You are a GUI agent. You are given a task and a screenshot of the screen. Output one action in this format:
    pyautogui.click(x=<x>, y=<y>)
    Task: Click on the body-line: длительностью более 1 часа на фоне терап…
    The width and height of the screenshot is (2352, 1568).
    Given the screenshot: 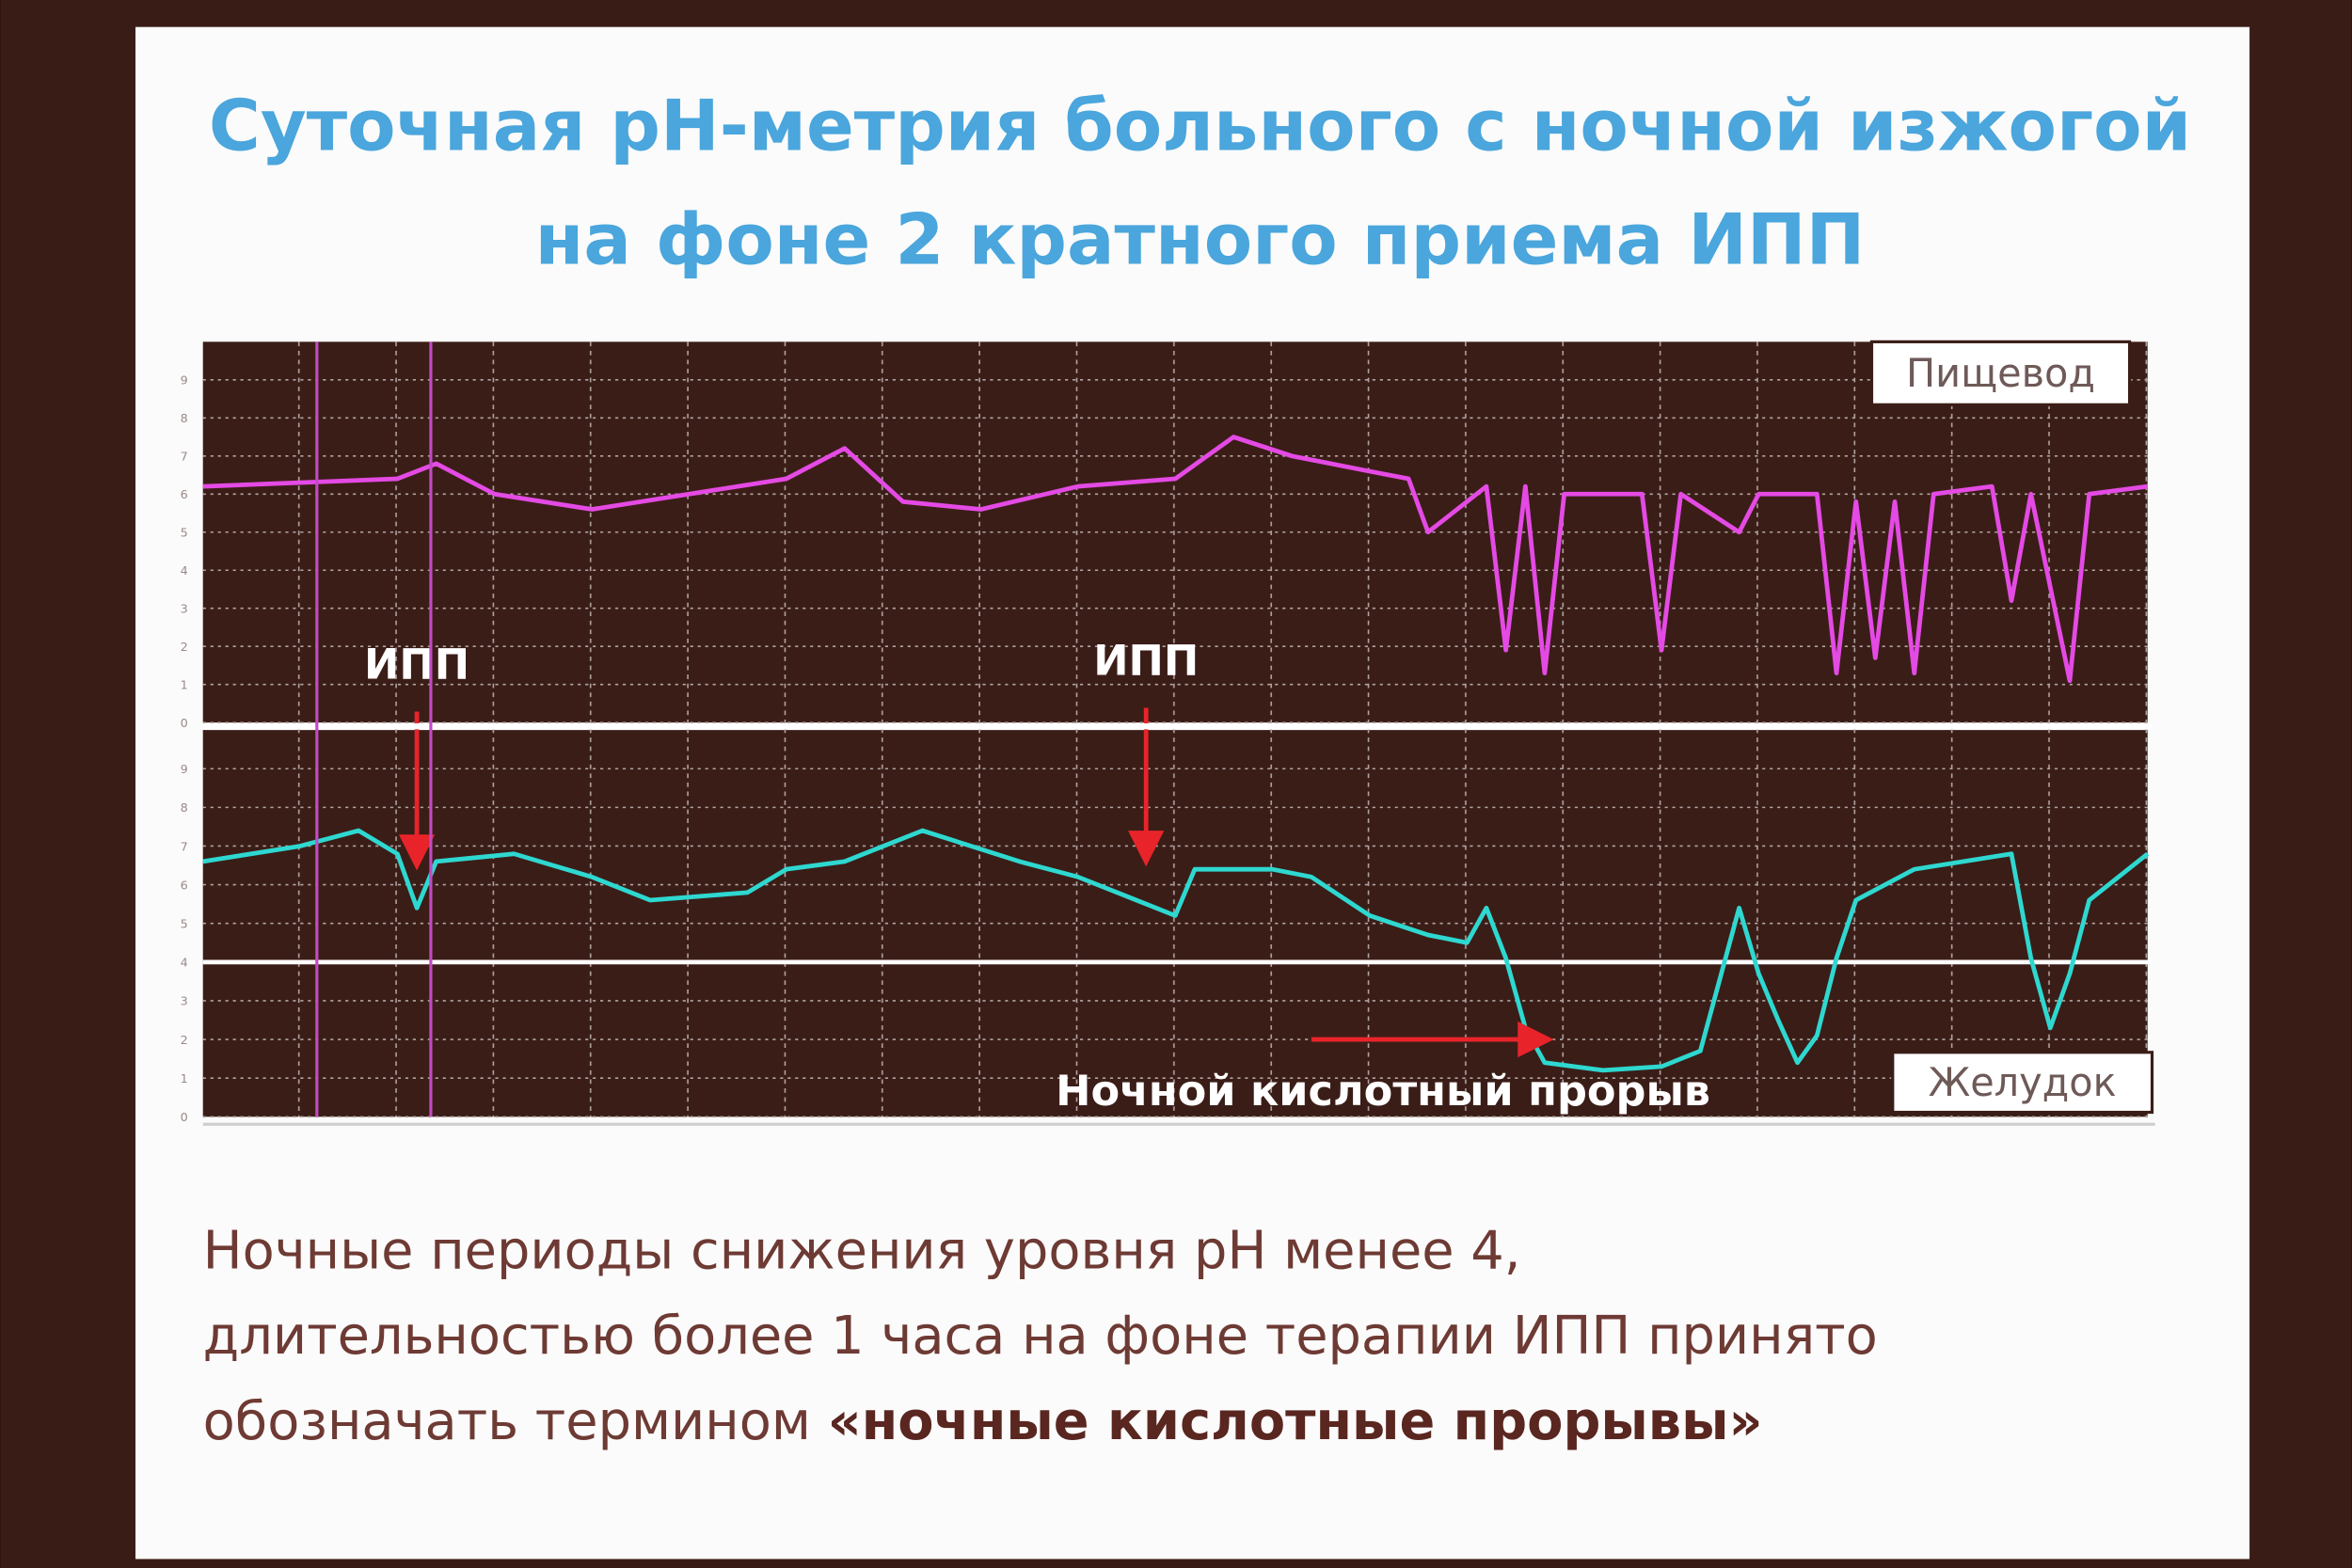 What is the action you would take?
    pyautogui.click(x=1040, y=1336)
    